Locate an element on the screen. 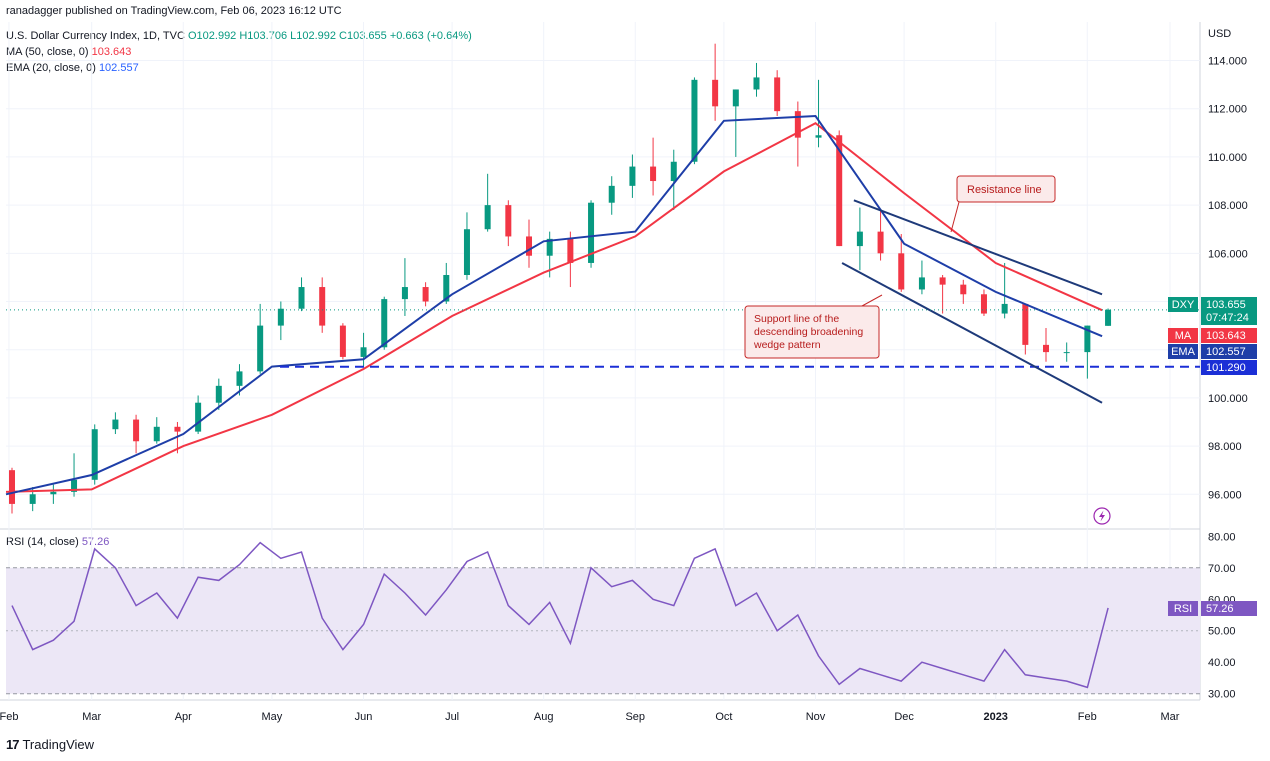 Image resolution: width=1270 pixels, height=761 pixels. rsi-badge-value: 57.26 is located at coordinates (1220, 609).